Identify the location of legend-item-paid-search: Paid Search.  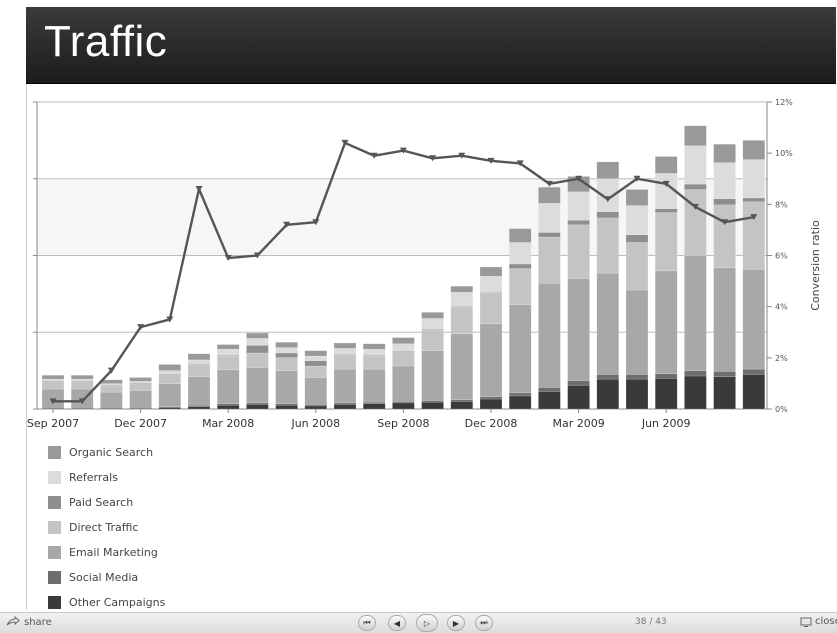
(106, 502).